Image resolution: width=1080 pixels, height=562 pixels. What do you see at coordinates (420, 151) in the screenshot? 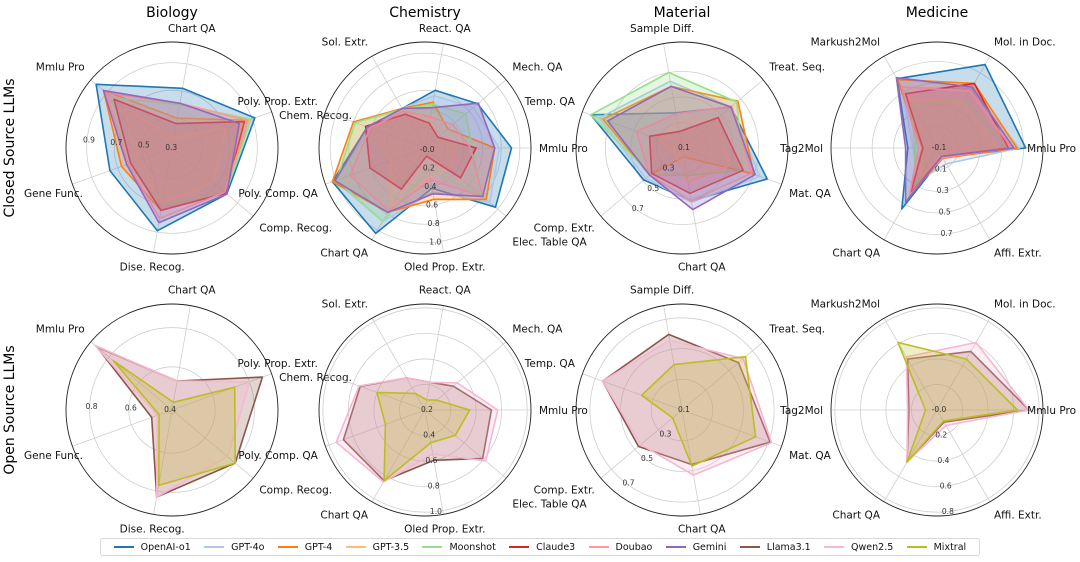
I see `series-claude3` at bounding box center [420, 151].